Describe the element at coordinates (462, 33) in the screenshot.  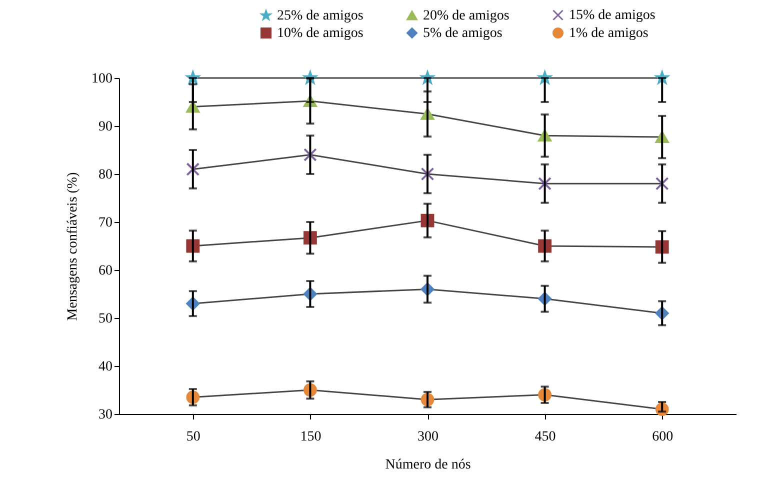
I see `legend-label: 5% de amigos` at that location.